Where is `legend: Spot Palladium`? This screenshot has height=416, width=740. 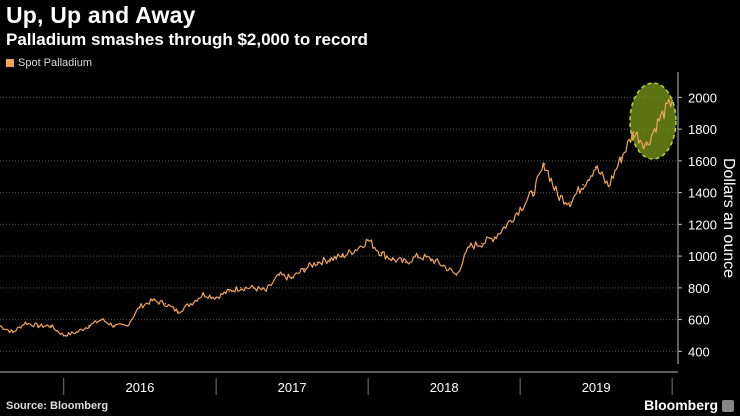 legend: Spot Palladium is located at coordinates (49, 63).